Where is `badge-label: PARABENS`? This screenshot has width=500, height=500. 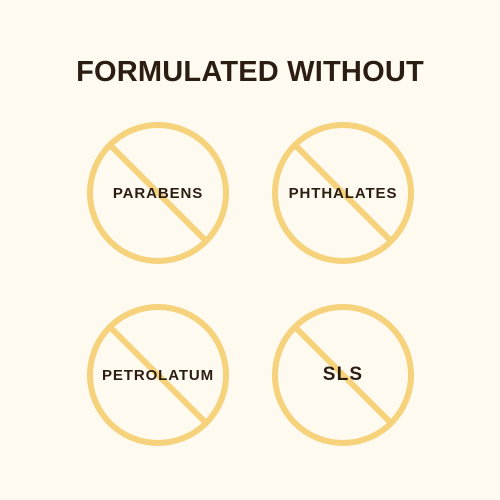 badge-label: PARABENS is located at coordinates (158, 193).